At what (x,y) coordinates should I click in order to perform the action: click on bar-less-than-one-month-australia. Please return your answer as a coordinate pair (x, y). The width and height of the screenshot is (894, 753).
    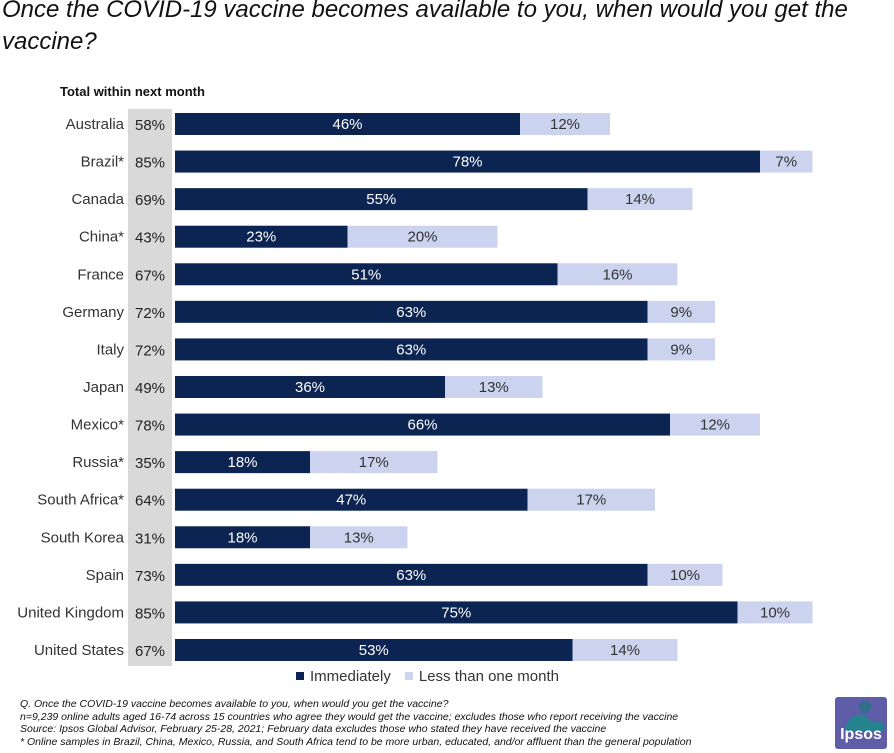
    Looking at the image, I should click on (565, 124).